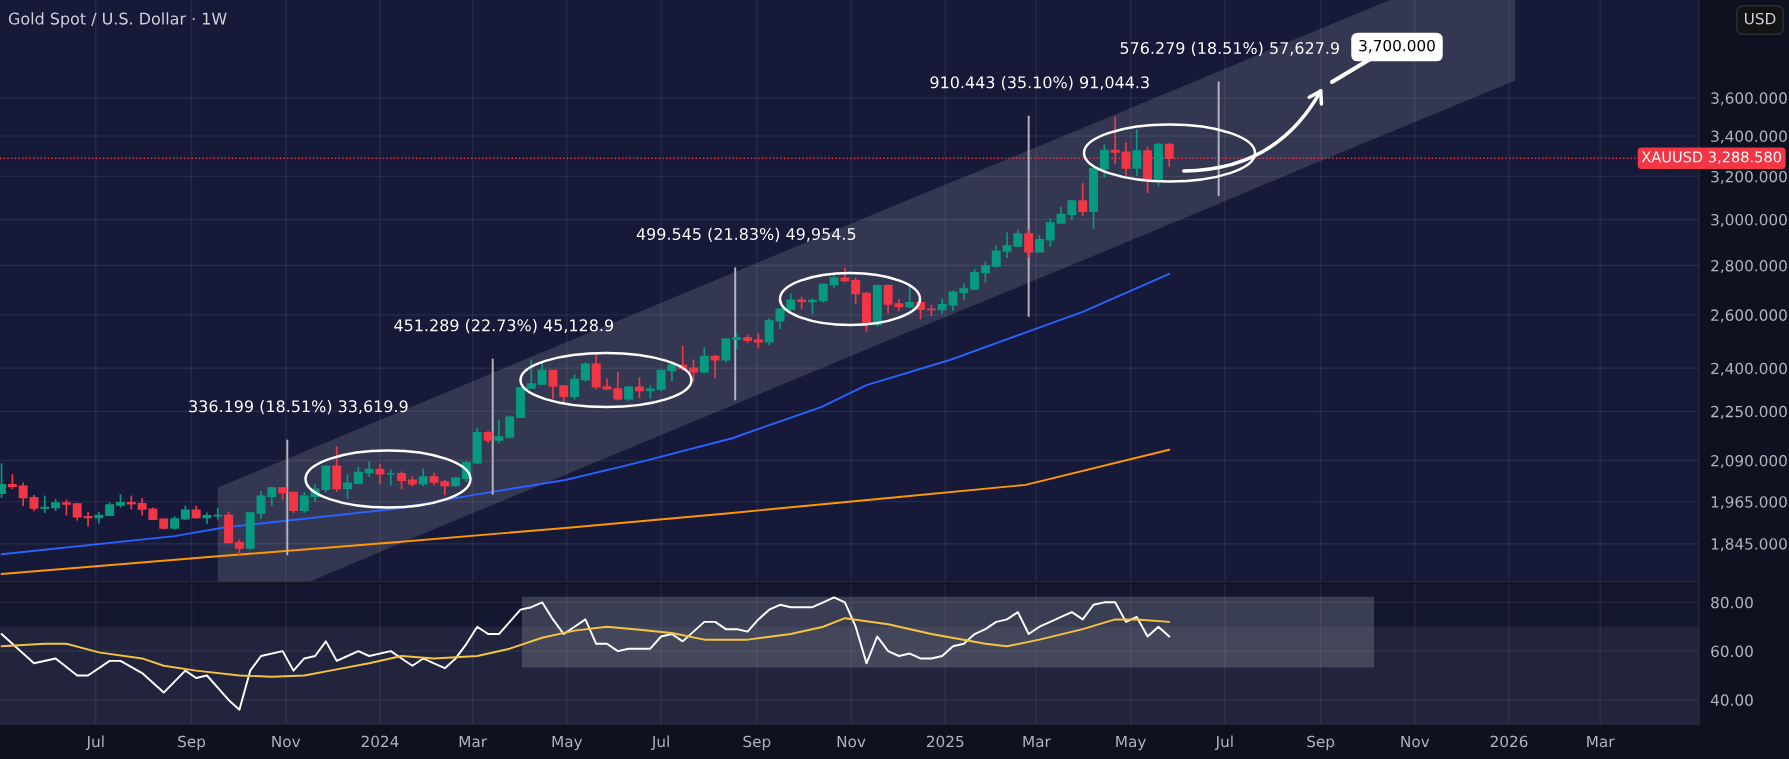  What do you see at coordinates (1749, 137) in the screenshot?
I see `y-tick-label: 3,400.000` at bounding box center [1749, 137].